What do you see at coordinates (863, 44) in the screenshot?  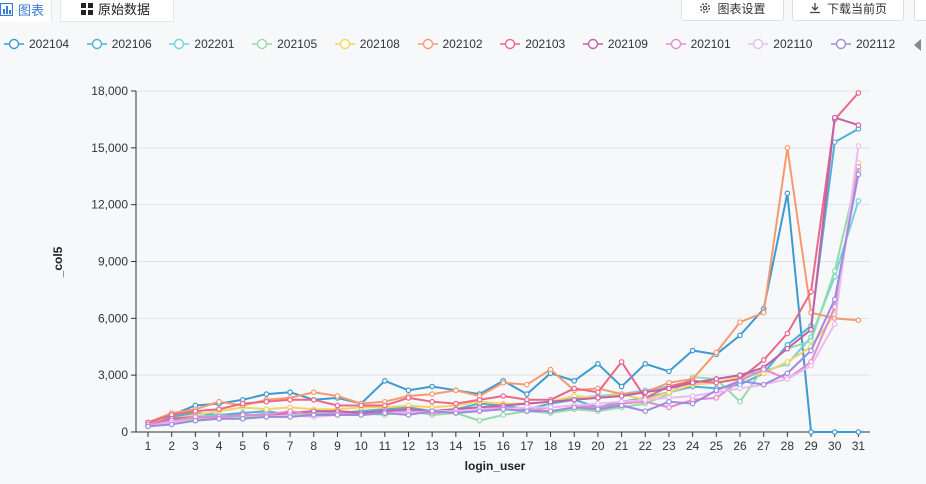 I see `legend-item-202112: 202112` at bounding box center [863, 44].